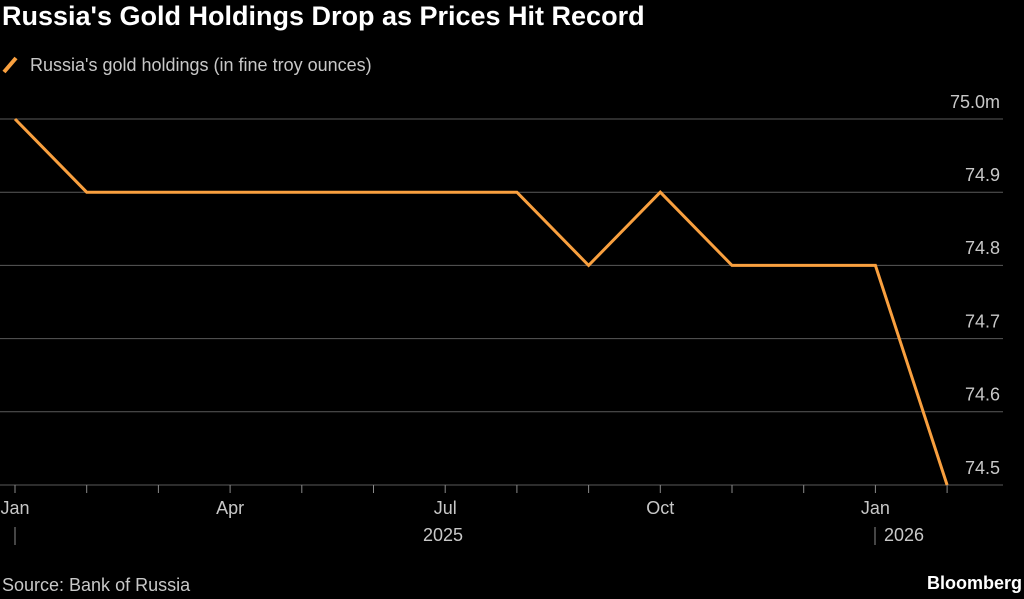  I want to click on legend-swatch, so click(10, 65).